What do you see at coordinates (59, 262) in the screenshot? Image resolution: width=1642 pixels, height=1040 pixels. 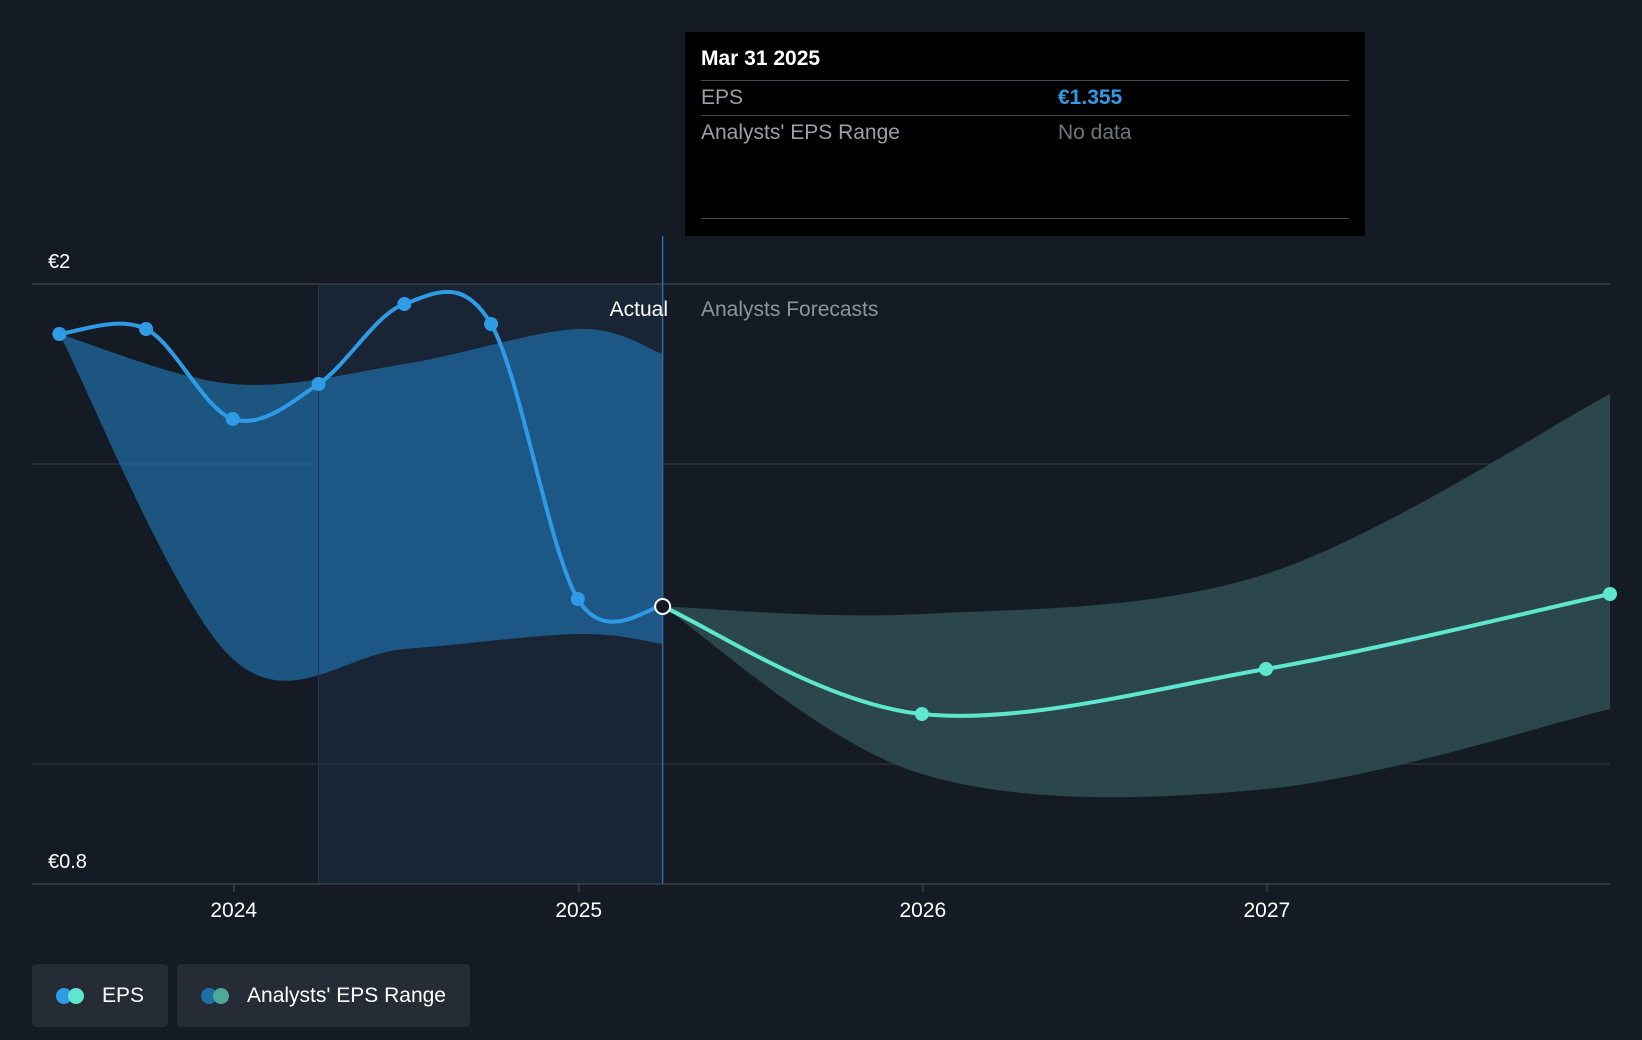 I see `y-axis-label-top: €2` at bounding box center [59, 262].